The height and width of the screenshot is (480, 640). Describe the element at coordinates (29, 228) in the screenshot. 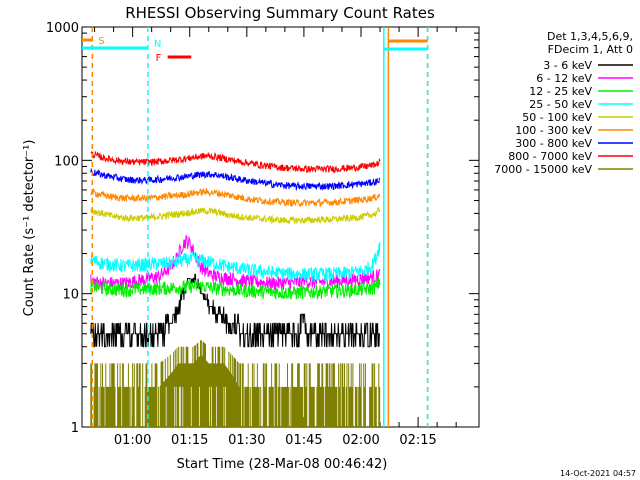

I see `y-axis-label: Count Rate (s⁻¹ detector⁻¹)` at that location.